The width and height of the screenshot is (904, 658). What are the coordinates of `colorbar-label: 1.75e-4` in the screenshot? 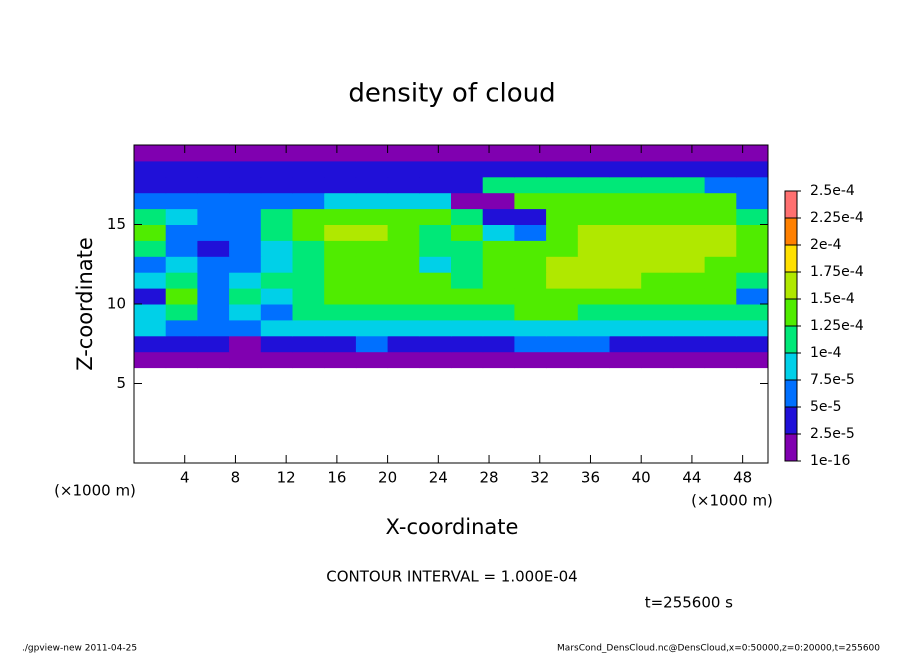 It's located at (837, 272).